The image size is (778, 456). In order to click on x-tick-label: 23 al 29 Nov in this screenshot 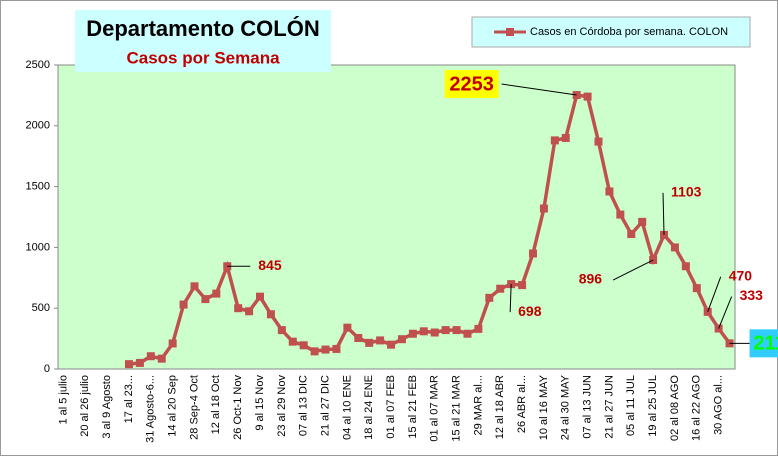, I will do `click(282, 406)`.